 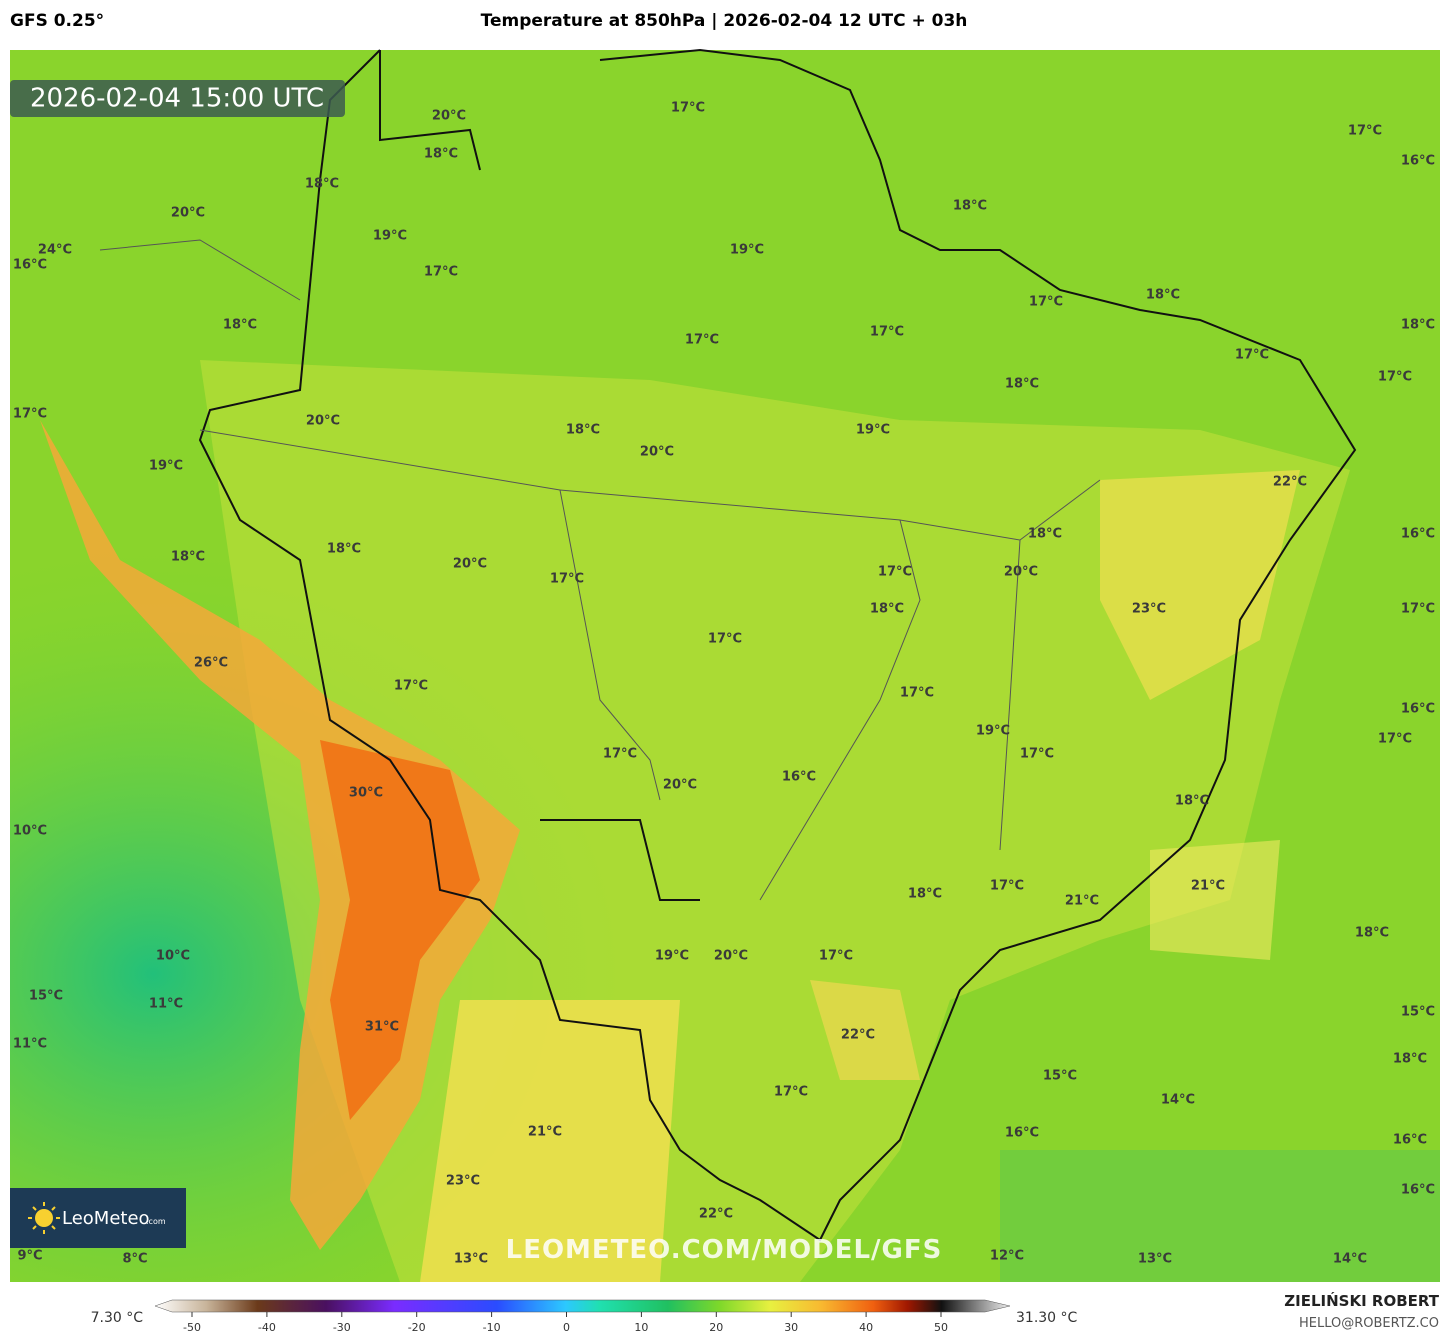 I want to click on colorbar-tick-label: 30, so click(x=791, y=1327).